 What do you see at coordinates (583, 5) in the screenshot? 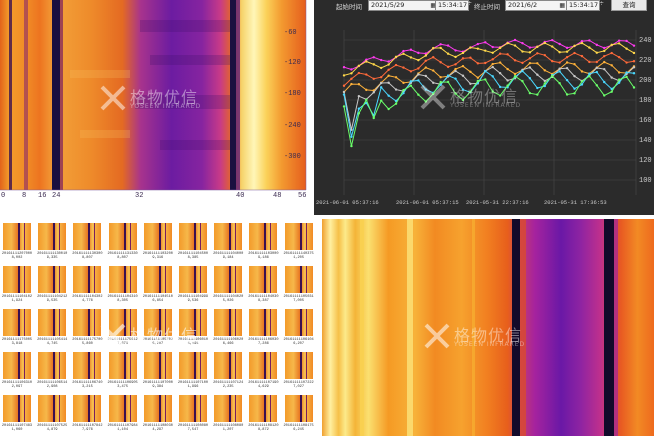
I see `end-time-field: 15:34:17` at bounding box center [583, 5].